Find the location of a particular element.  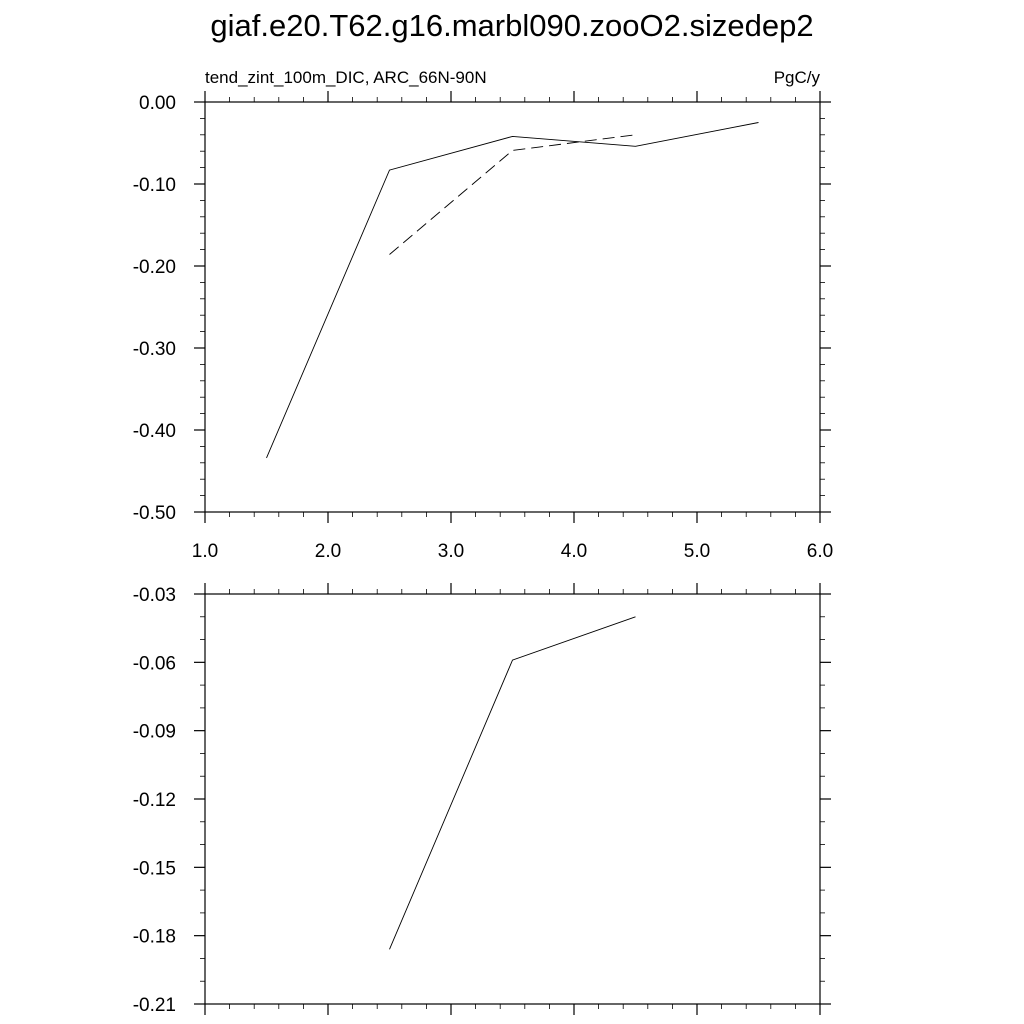

x-tick-label: 5.0 is located at coordinates (697, 551).